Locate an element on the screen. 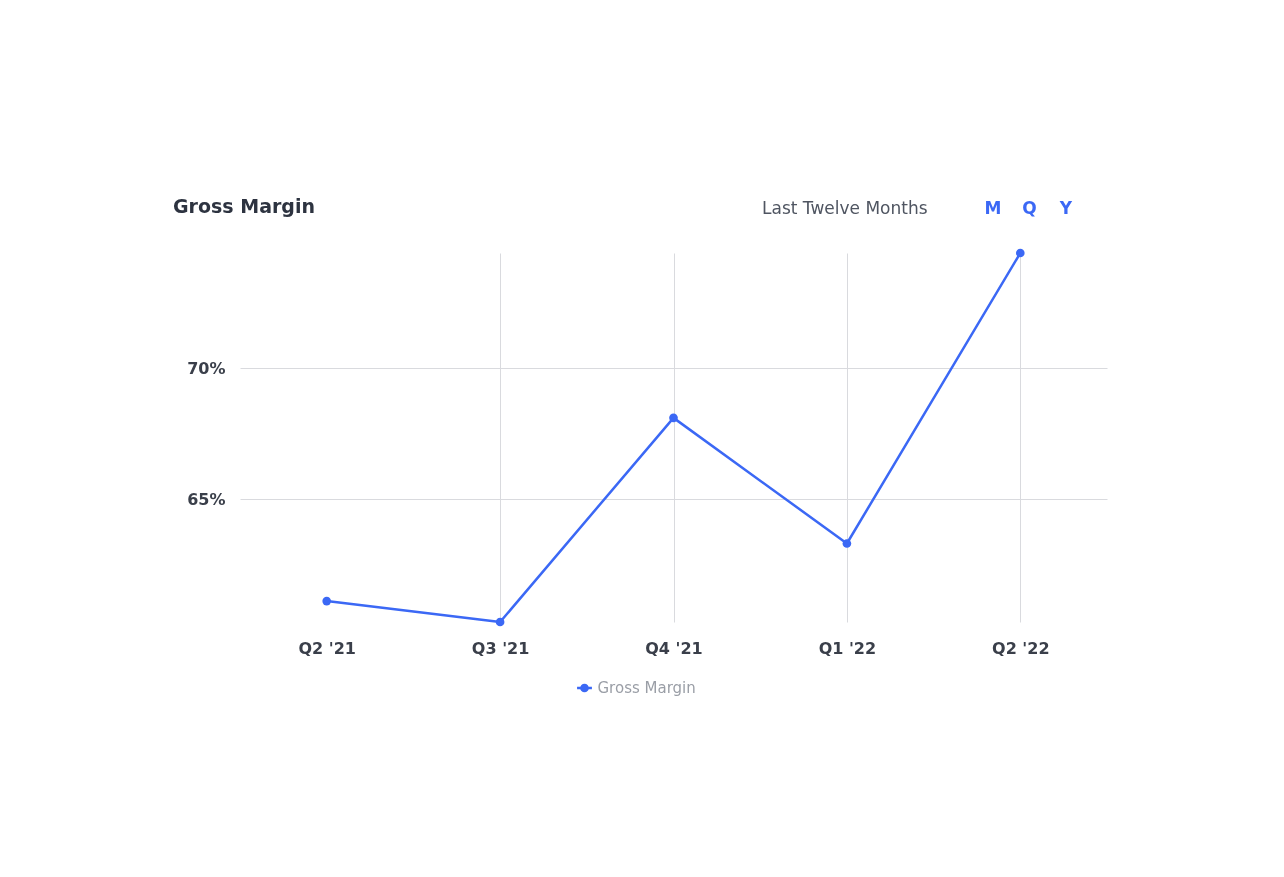  x-tick-label: Q2 '22 is located at coordinates (1021, 648).